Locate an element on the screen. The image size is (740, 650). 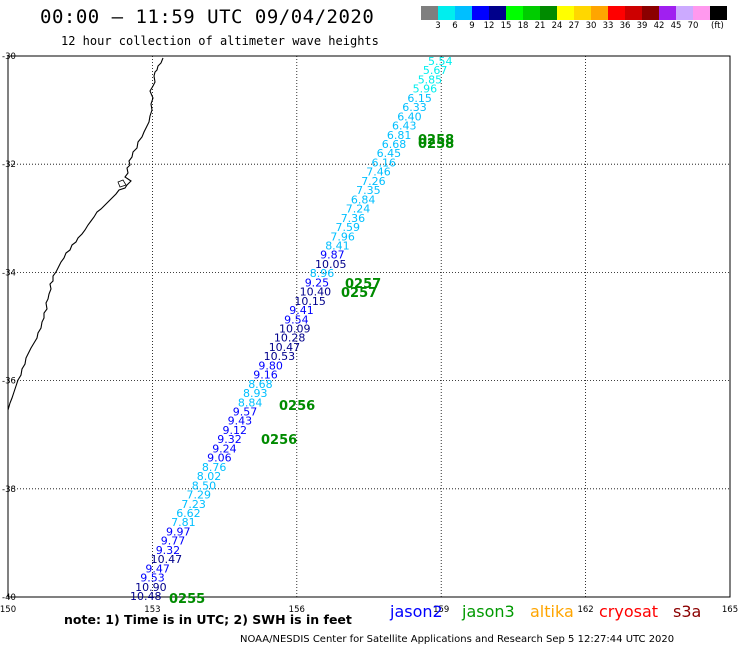
latitude-label: -30 is located at coordinates (9, 57).